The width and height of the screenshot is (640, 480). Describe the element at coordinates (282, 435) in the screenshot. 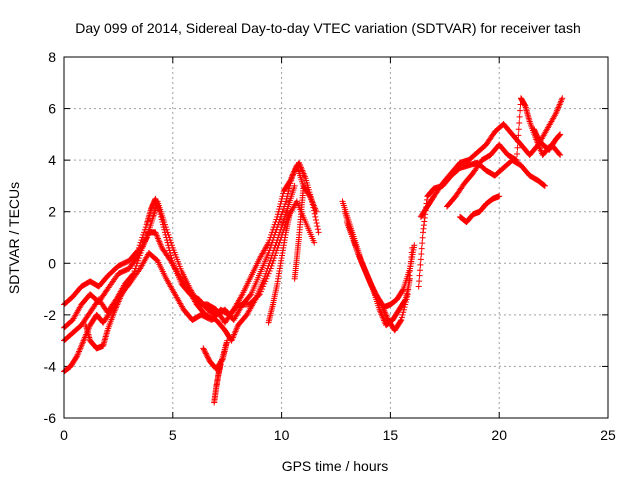

I see `x-tick-label: 10` at that location.